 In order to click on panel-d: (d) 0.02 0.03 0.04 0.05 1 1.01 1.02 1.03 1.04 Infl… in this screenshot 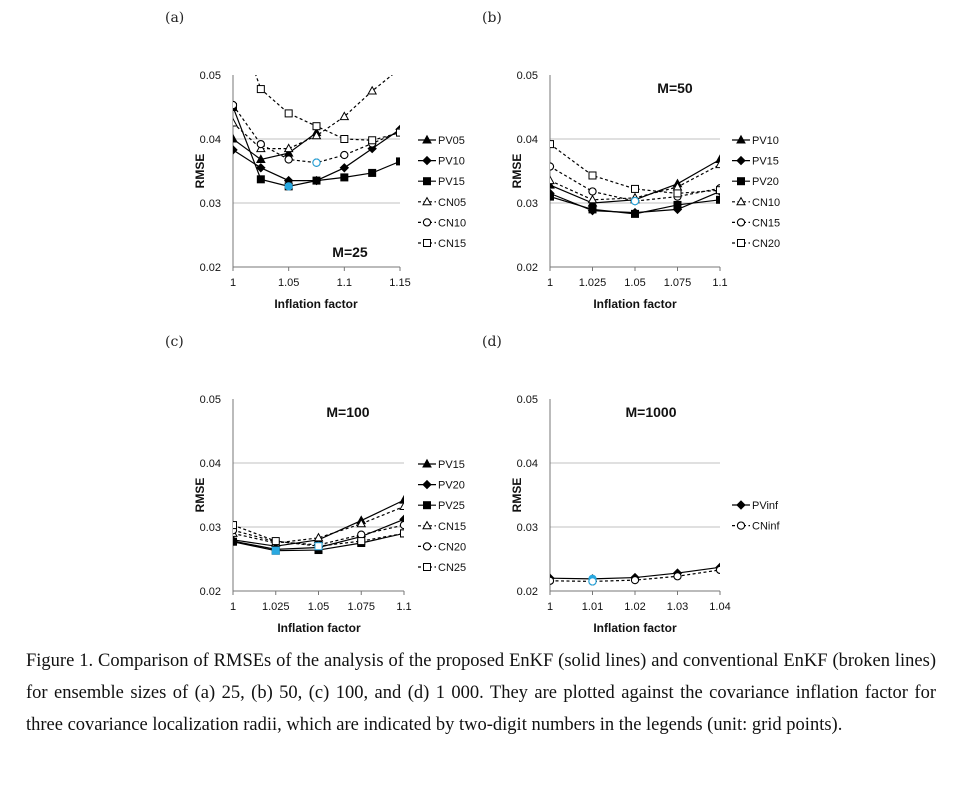, I will do `click(631, 484)`.